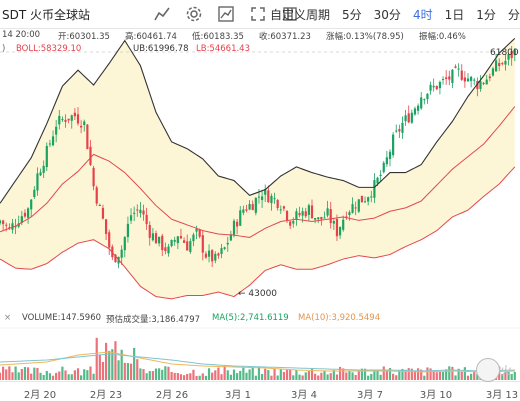  I want to click on fullscreen-icon, so click(258, 14).